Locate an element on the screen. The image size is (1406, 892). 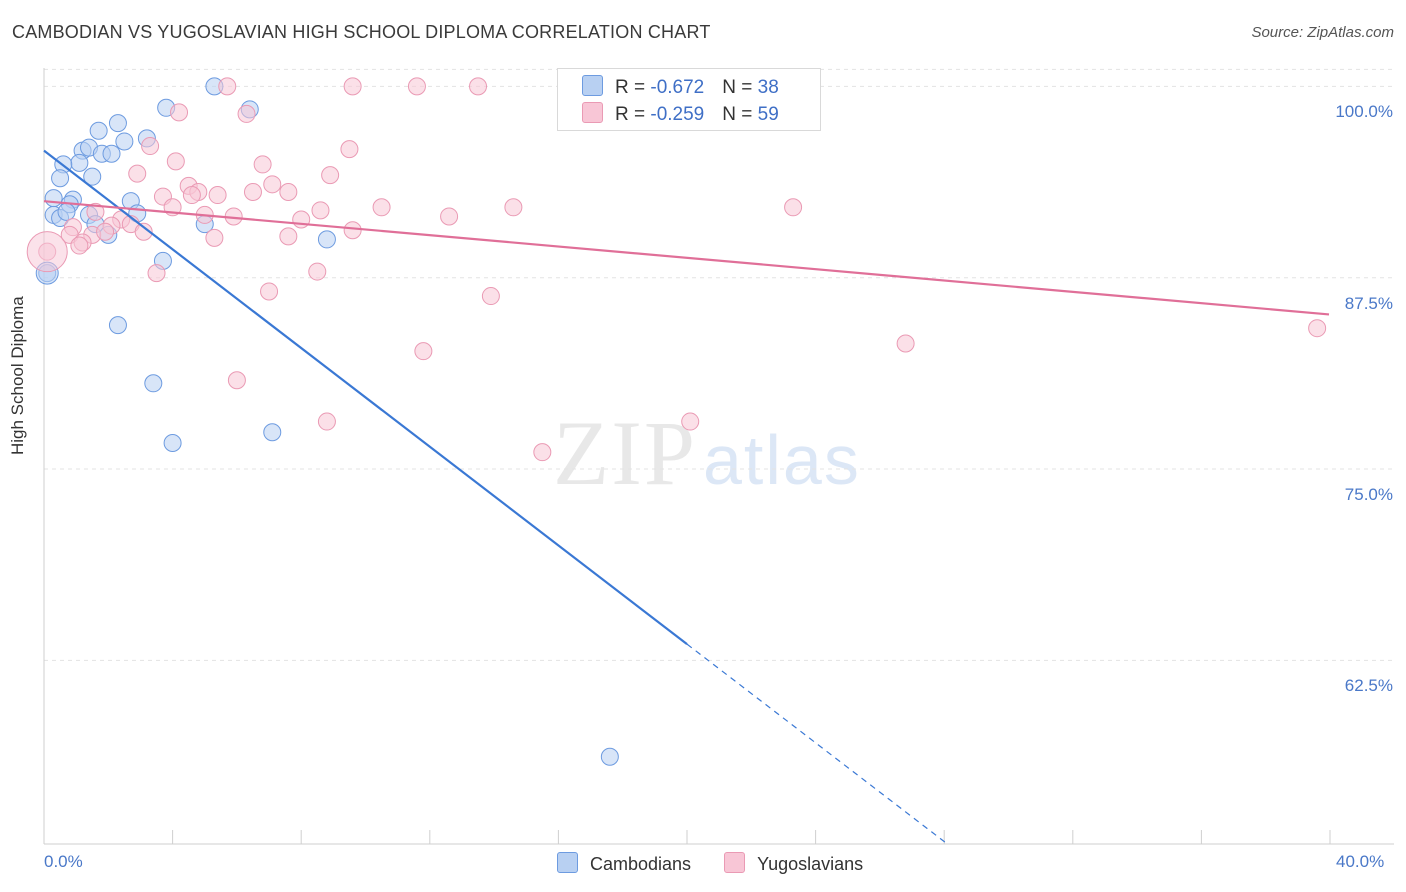
legend-n-value: 38 is located at coordinates (768, 87).